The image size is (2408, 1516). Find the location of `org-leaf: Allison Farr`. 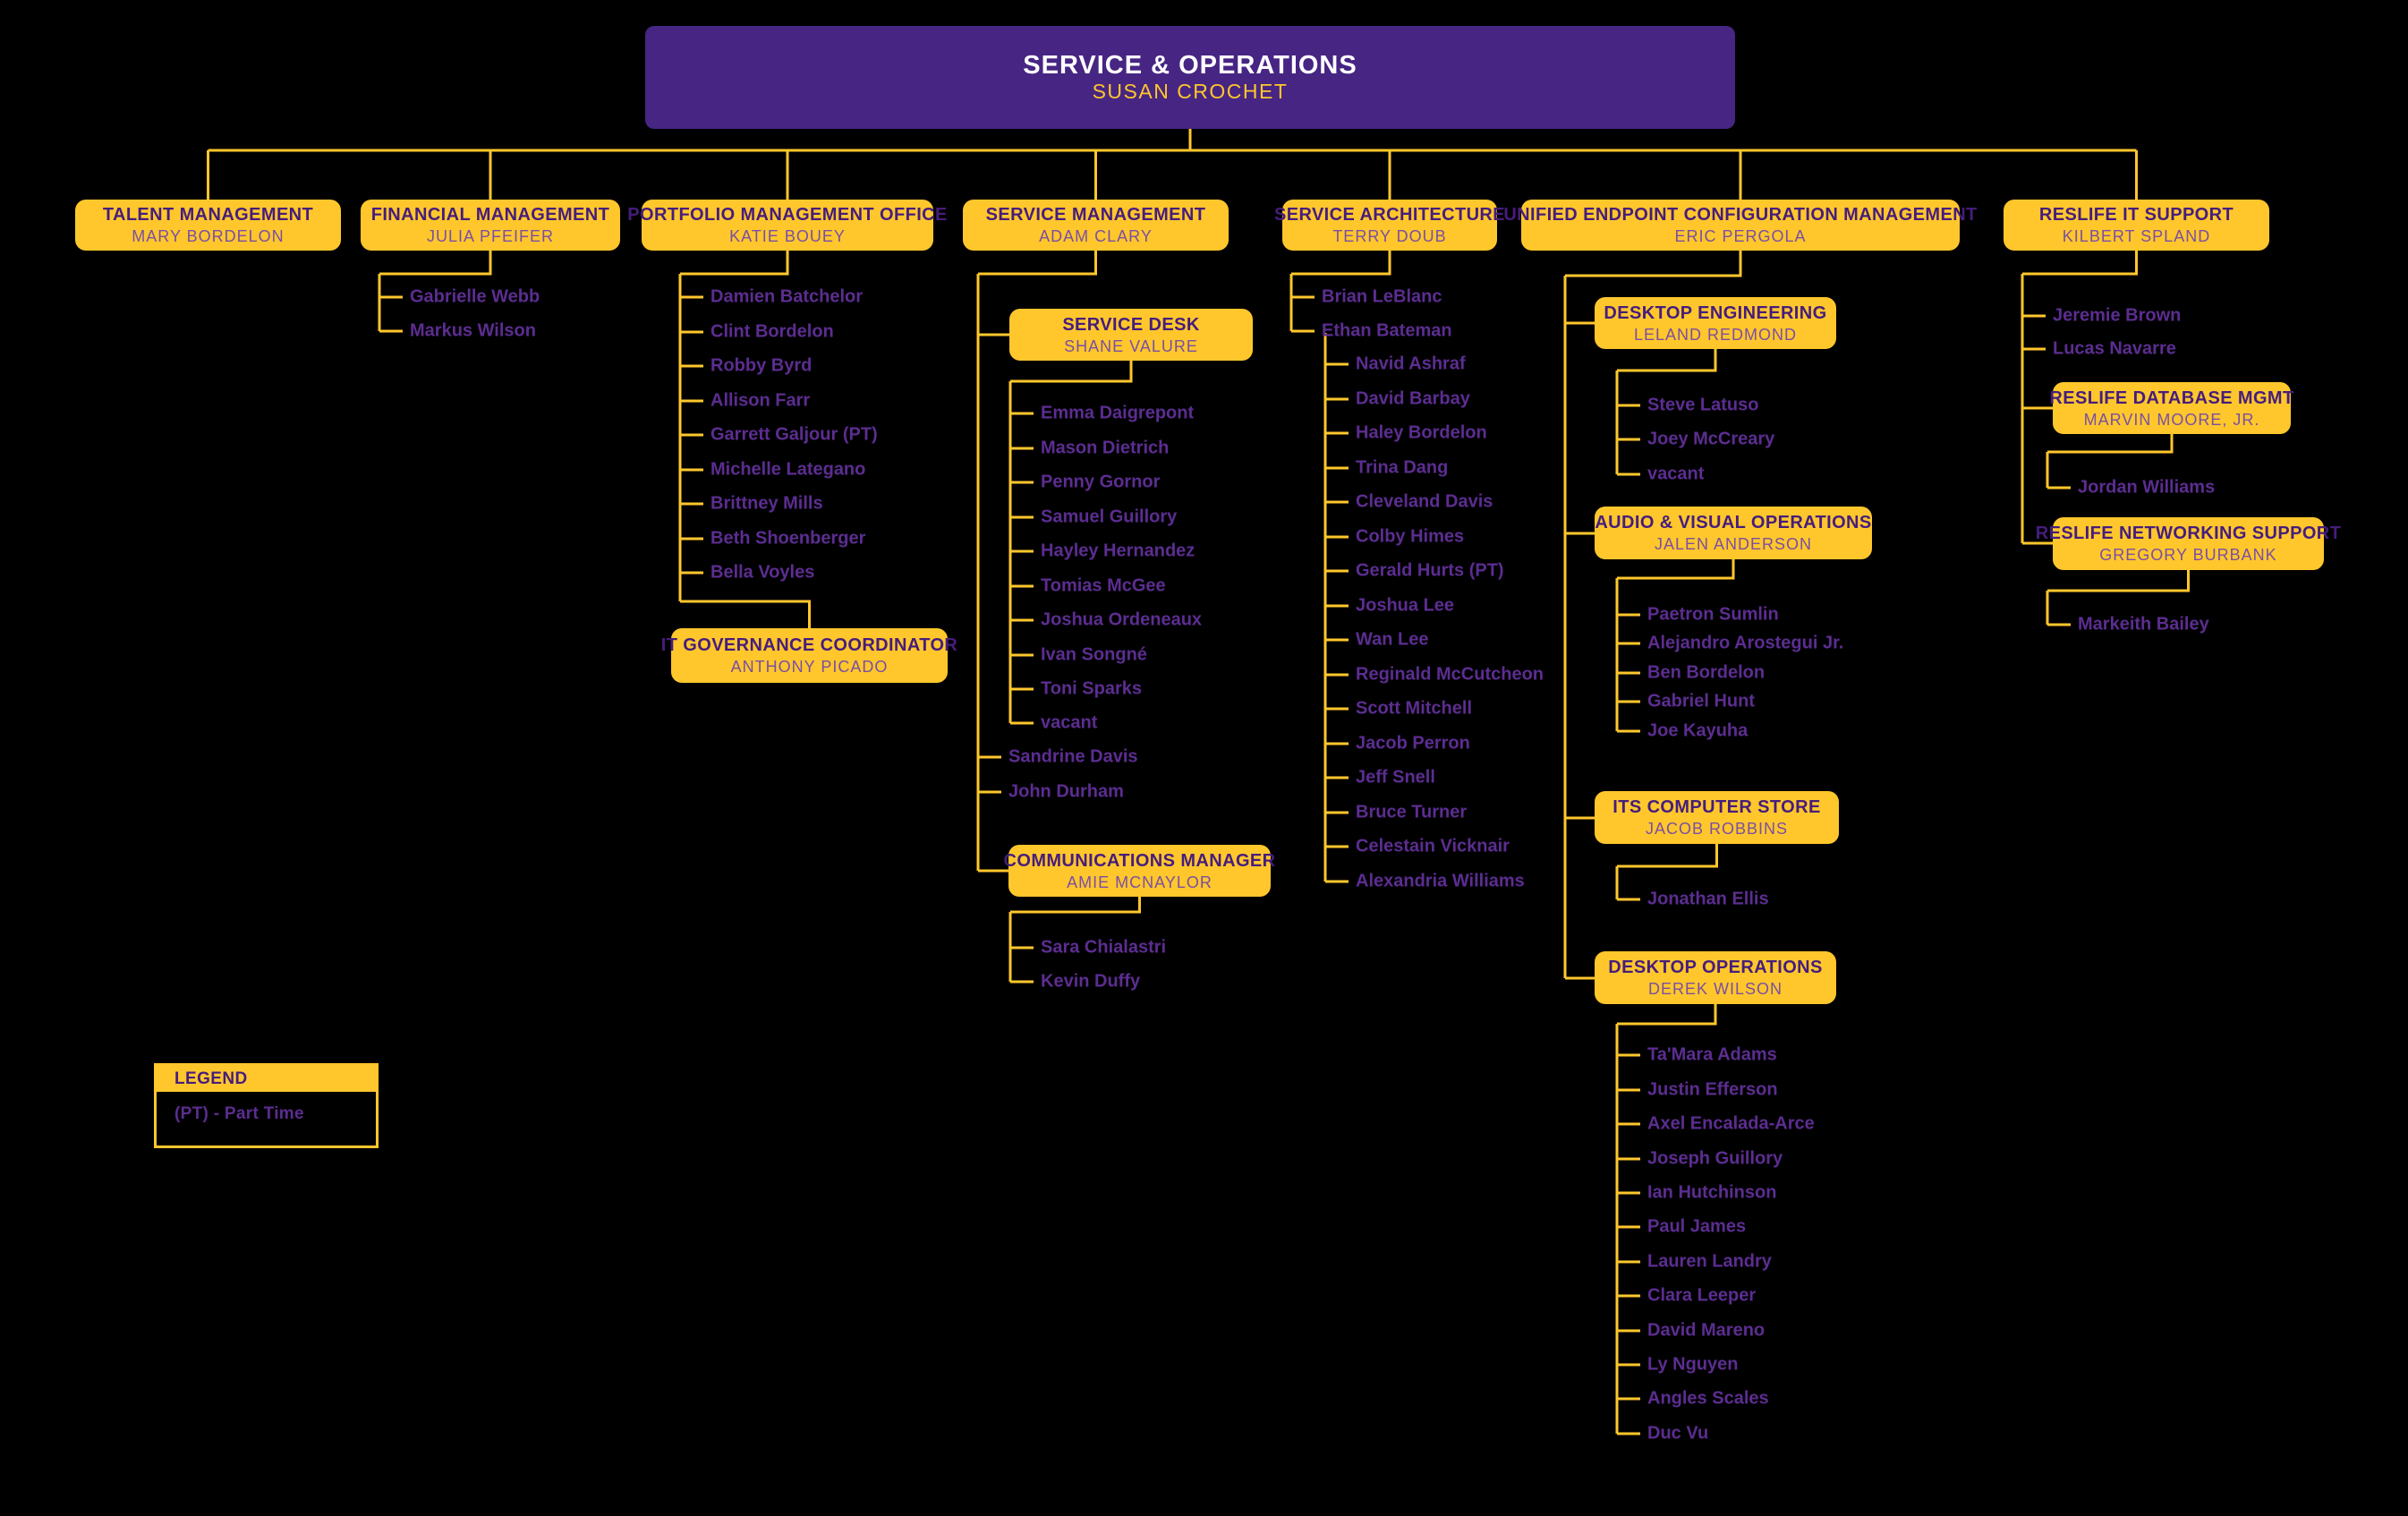

org-leaf: Allison Farr is located at coordinates (760, 400).